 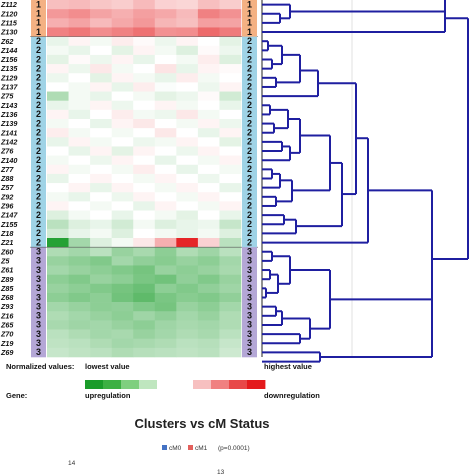 What do you see at coordinates (7, 206) in the screenshot?
I see `row-label: Z96` at bounding box center [7, 206].